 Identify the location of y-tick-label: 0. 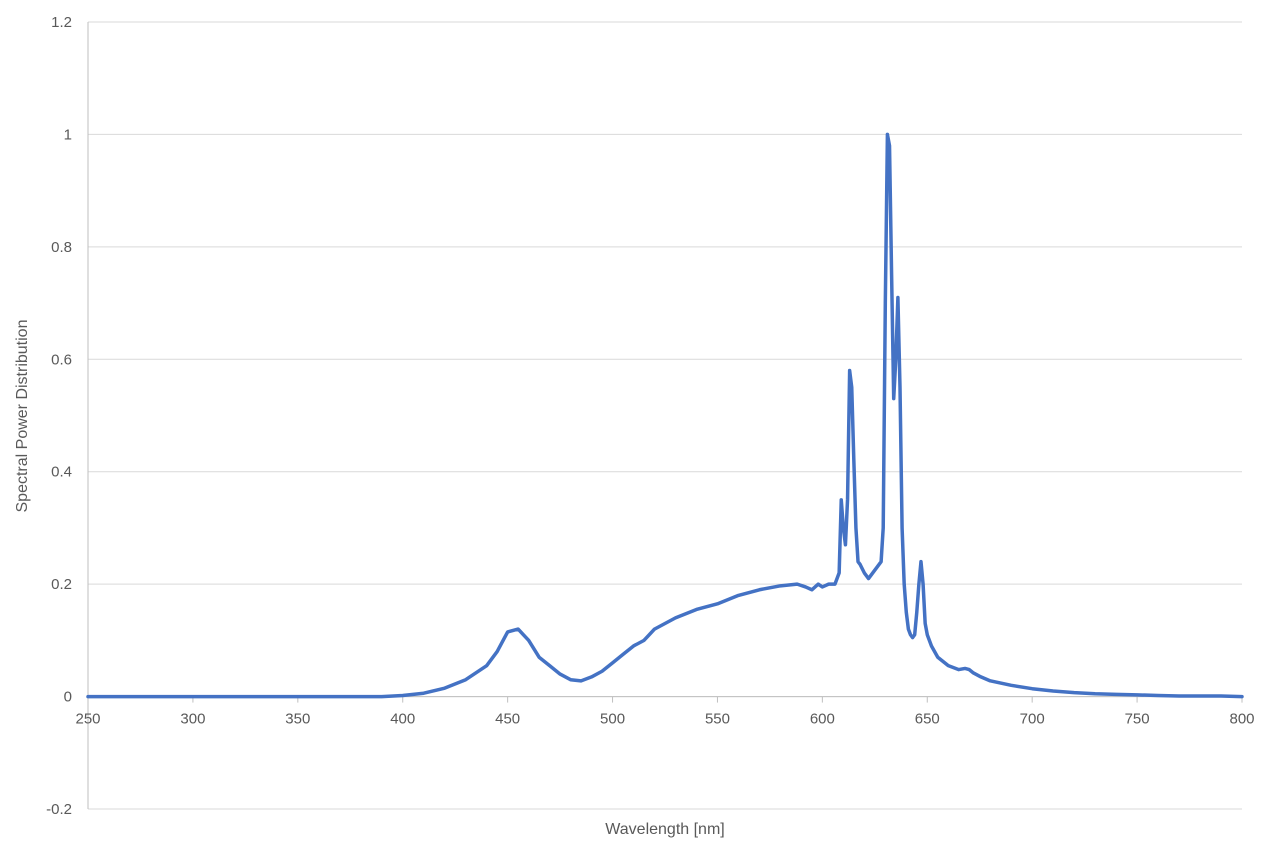
(68, 697).